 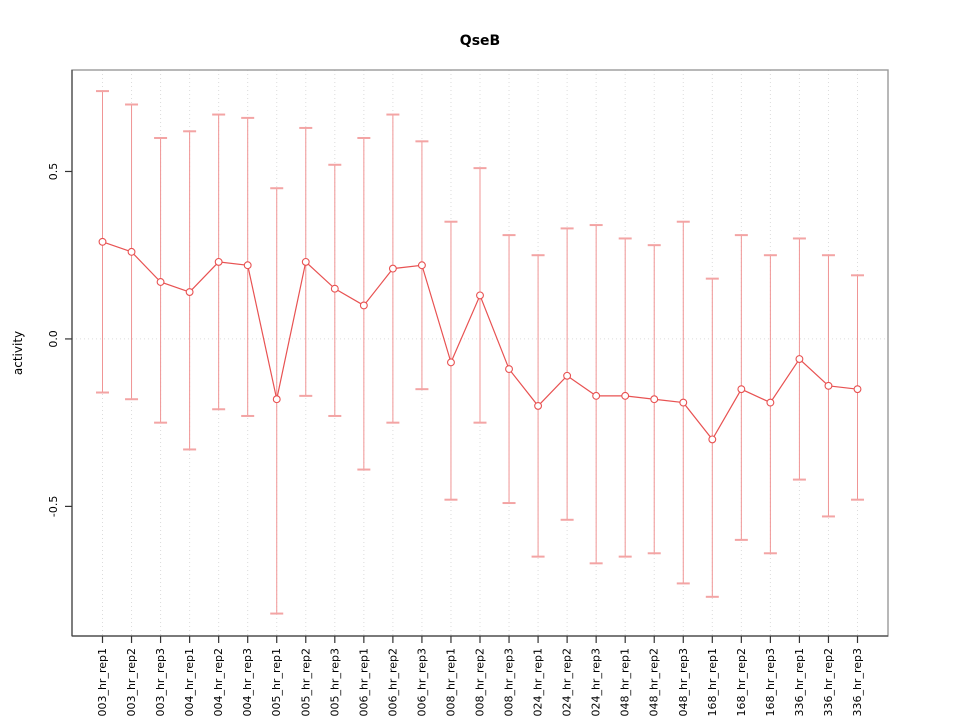 I want to click on x-tick-label: 004_hr_rep3, so click(x=247, y=682).